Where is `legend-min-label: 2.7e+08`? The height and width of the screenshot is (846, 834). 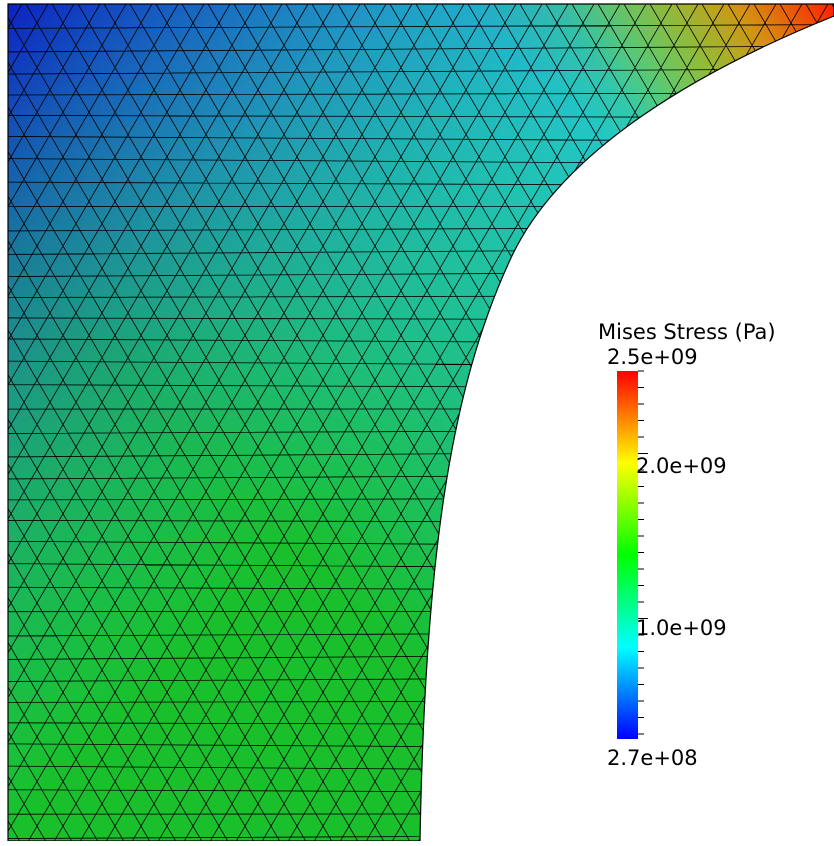 legend-min-label: 2.7e+08 is located at coordinates (652, 758).